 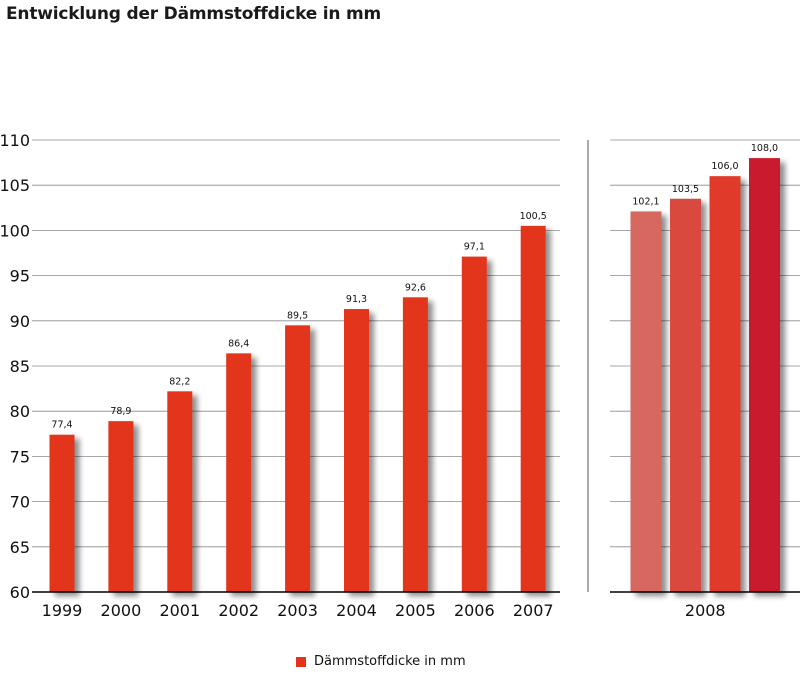 What do you see at coordinates (120, 411) in the screenshot?
I see `data-label-2000: 78,9` at bounding box center [120, 411].